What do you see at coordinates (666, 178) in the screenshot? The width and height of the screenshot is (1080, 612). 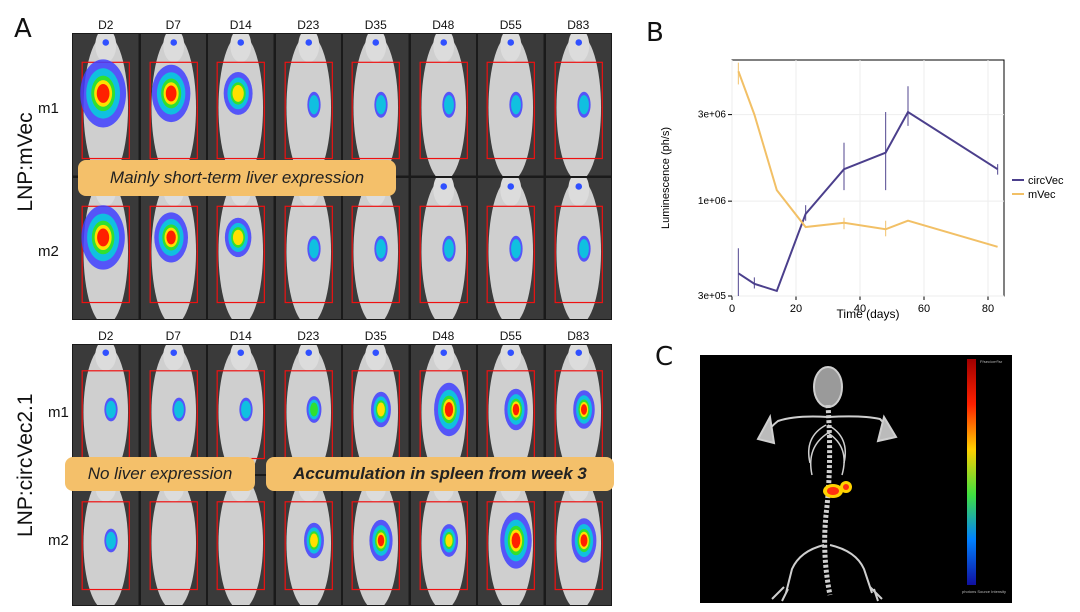 I see `y-axis-label: Luminescence (ph/s)` at bounding box center [666, 178].